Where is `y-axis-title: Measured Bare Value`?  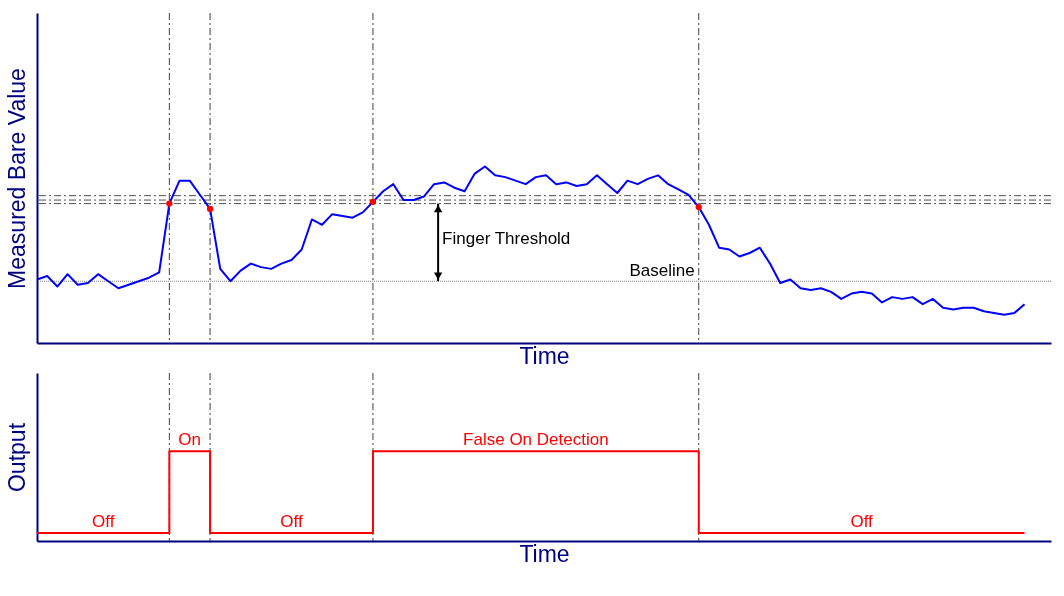 y-axis-title: Measured Bare Value is located at coordinates (16, 178).